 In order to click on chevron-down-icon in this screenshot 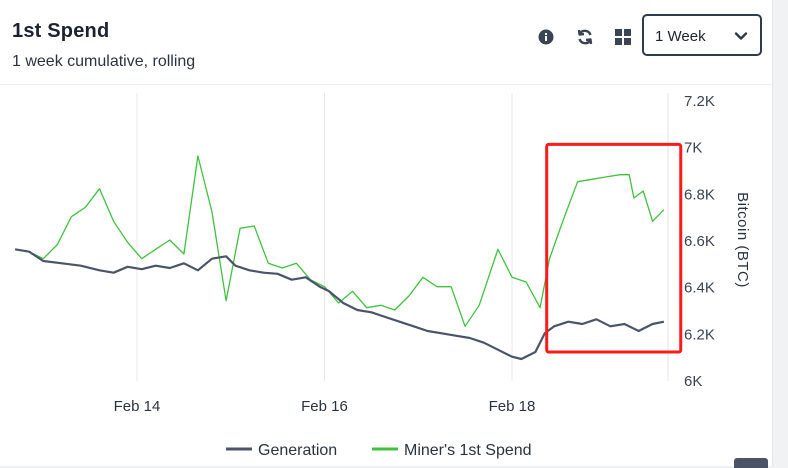, I will do `click(741, 38)`.